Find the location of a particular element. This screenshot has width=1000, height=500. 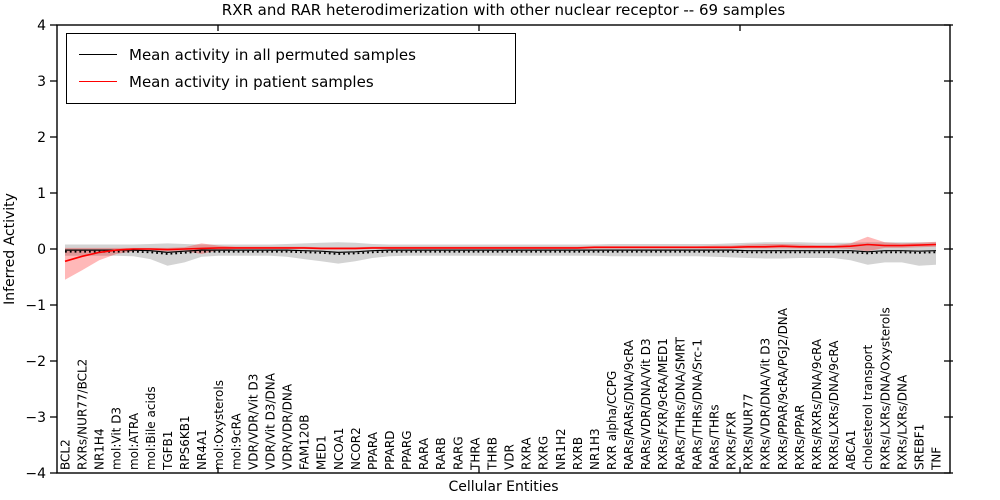

category-label: mol:Oxysterols is located at coordinates (219, 425).